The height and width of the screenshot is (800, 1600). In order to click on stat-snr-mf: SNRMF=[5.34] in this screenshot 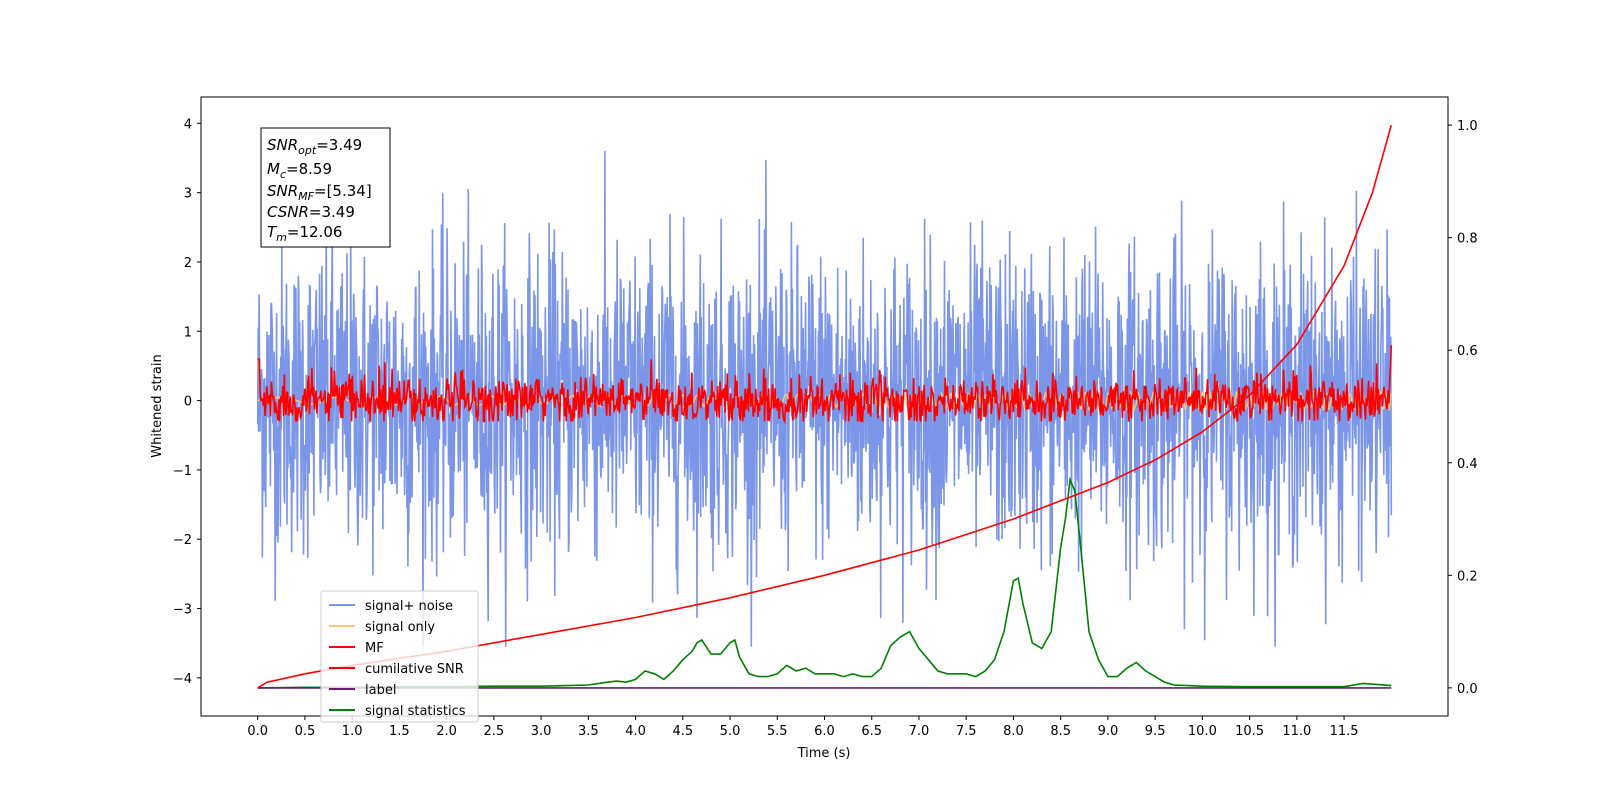, I will do `click(319, 192)`.